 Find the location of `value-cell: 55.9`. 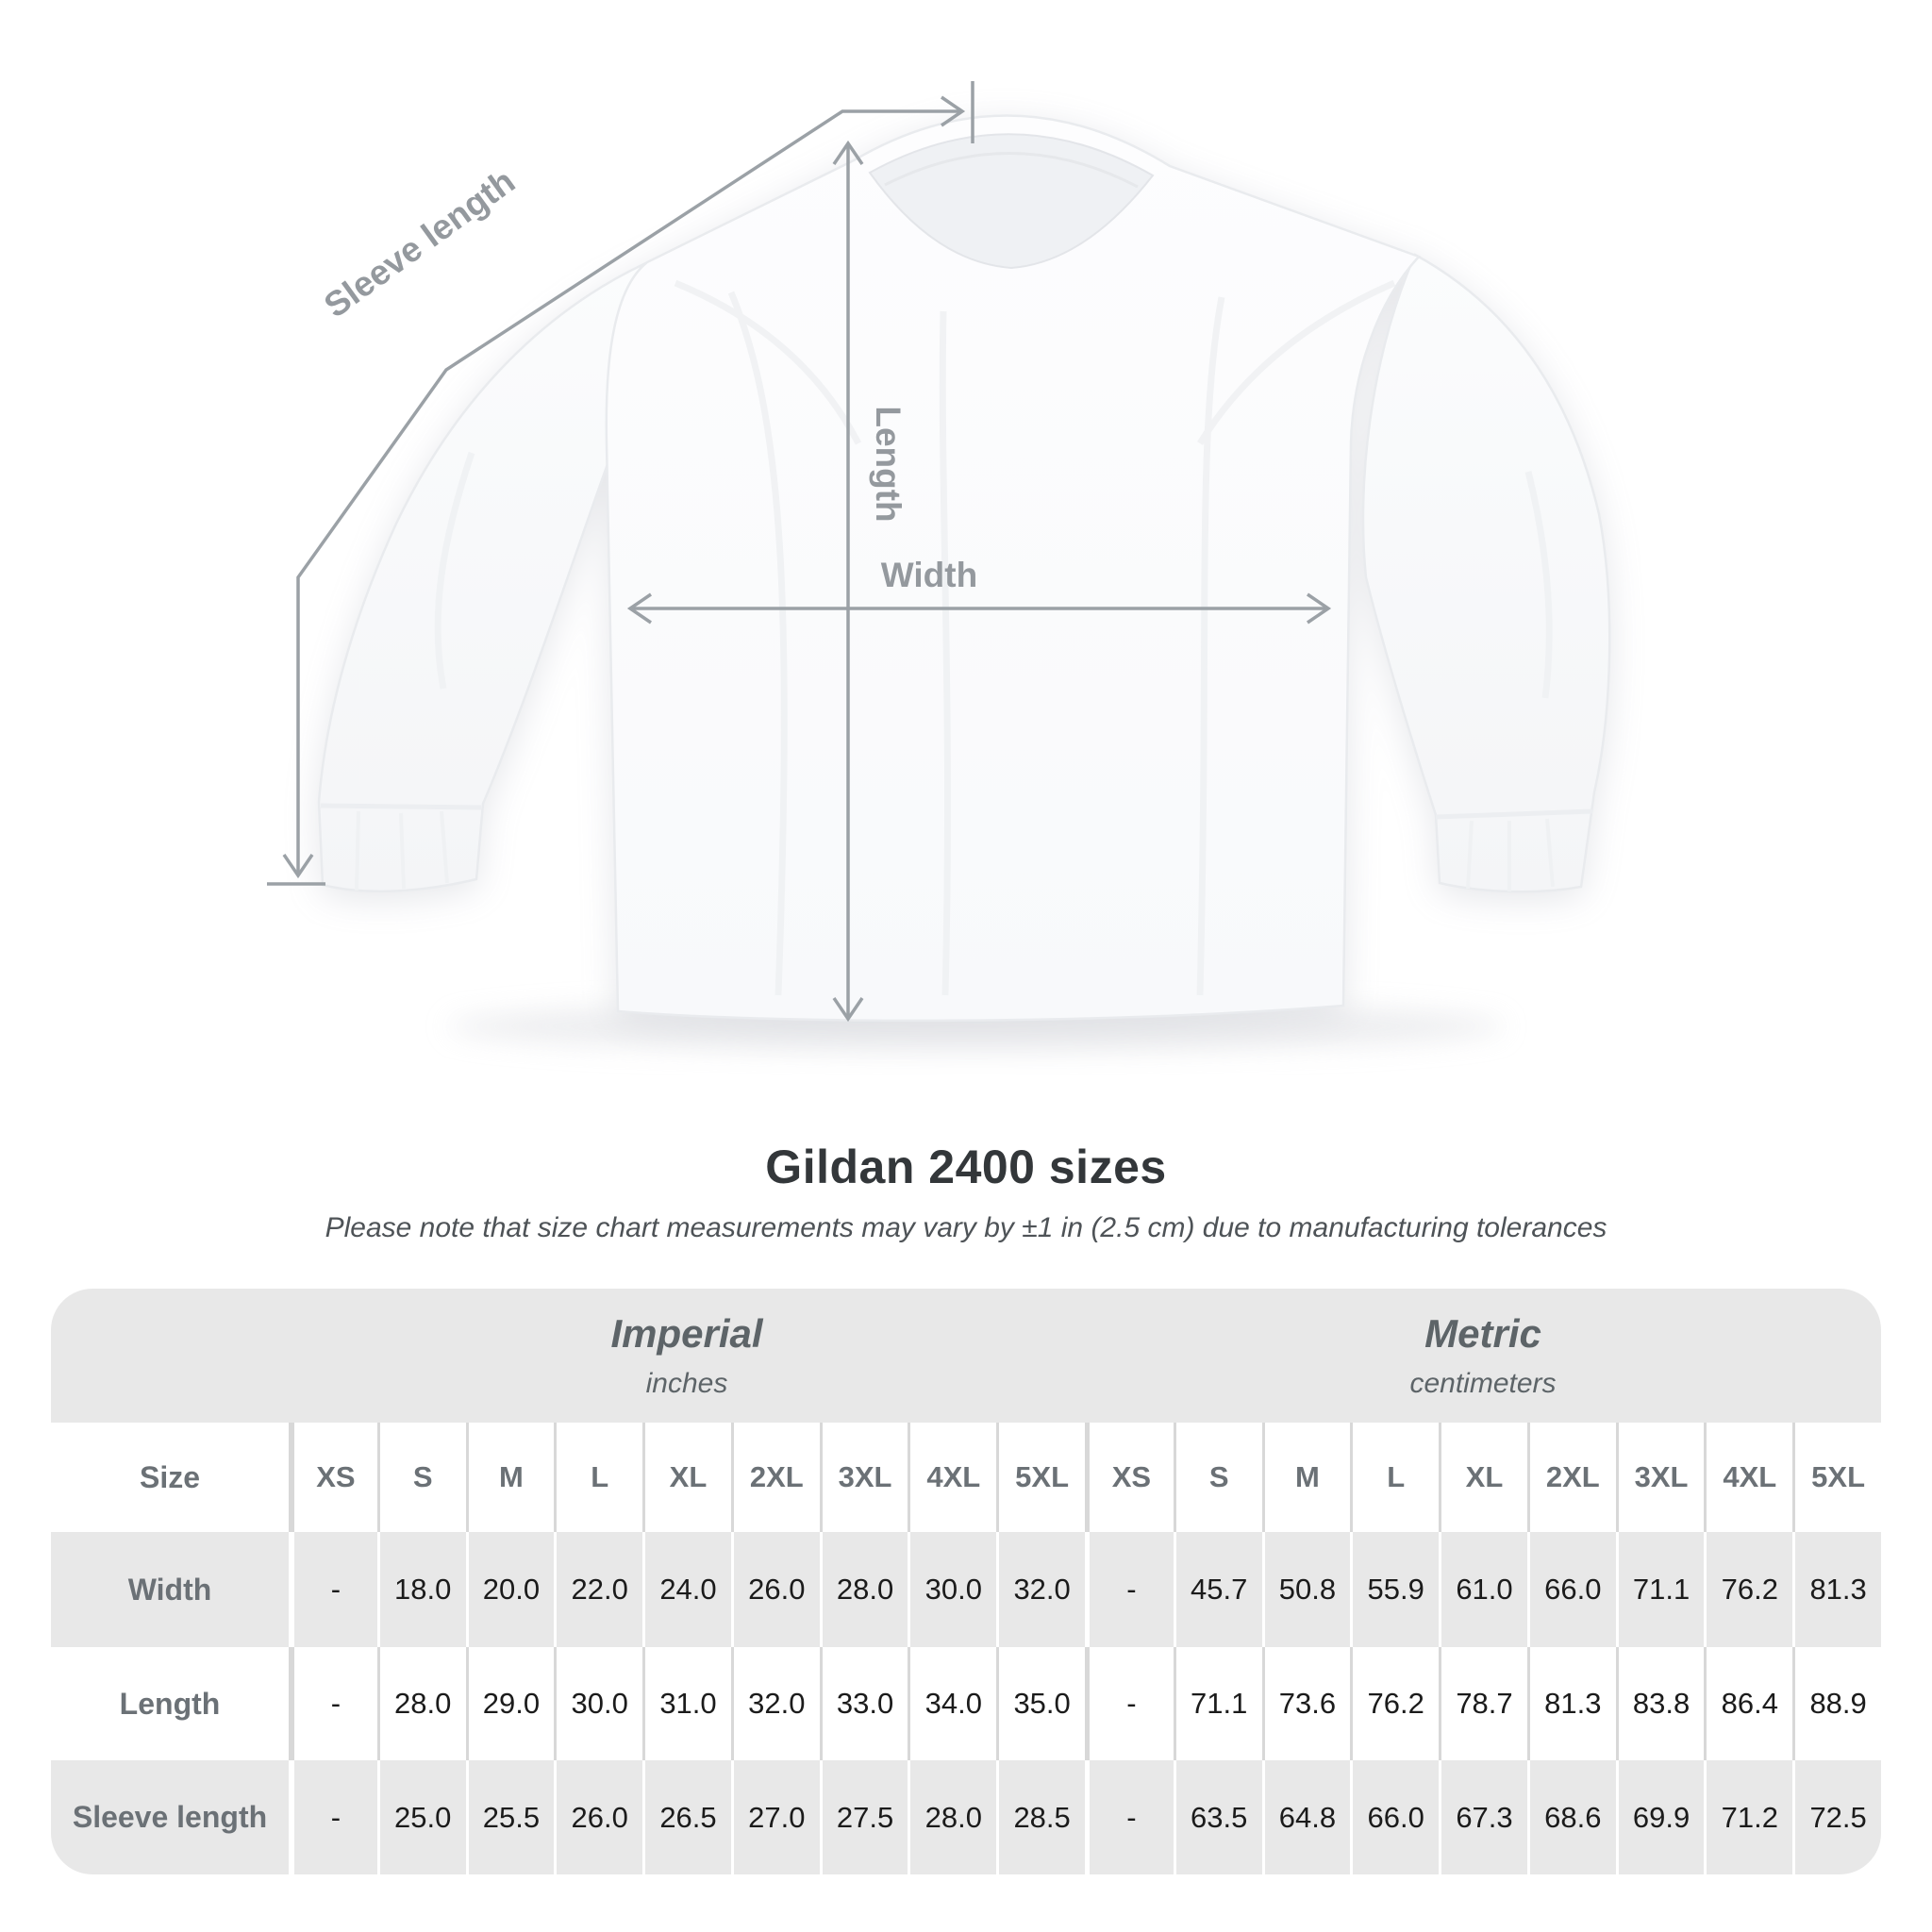

value-cell: 55.9 is located at coordinates (1395, 1589).